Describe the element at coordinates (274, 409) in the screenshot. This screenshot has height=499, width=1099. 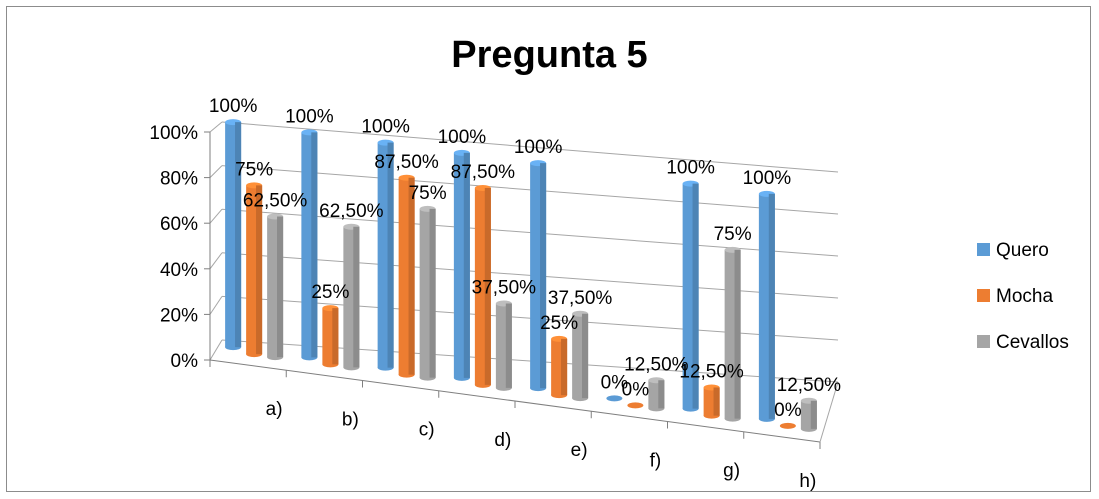
I see `x-tick-label: a)` at that location.